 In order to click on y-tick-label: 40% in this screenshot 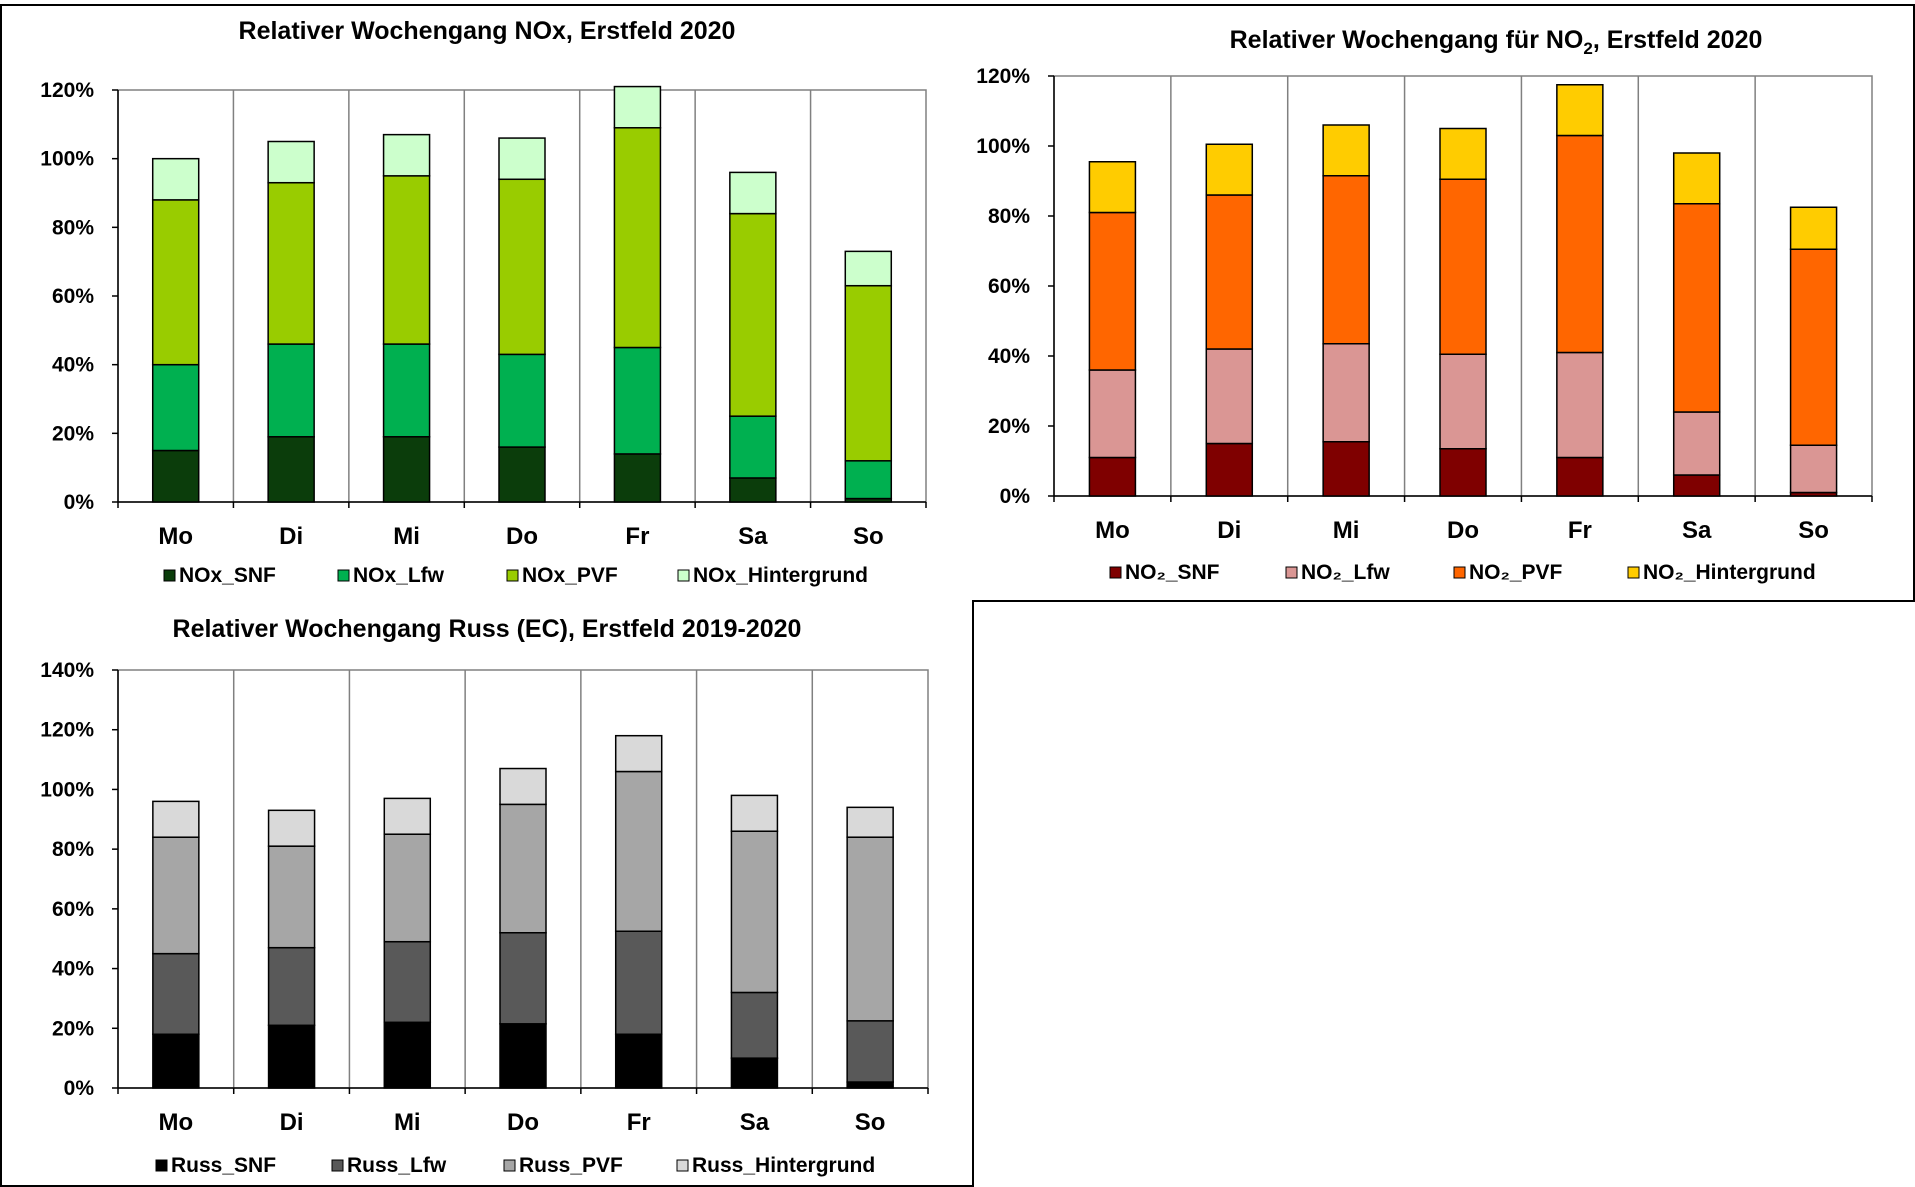, I will do `click(1009, 356)`.